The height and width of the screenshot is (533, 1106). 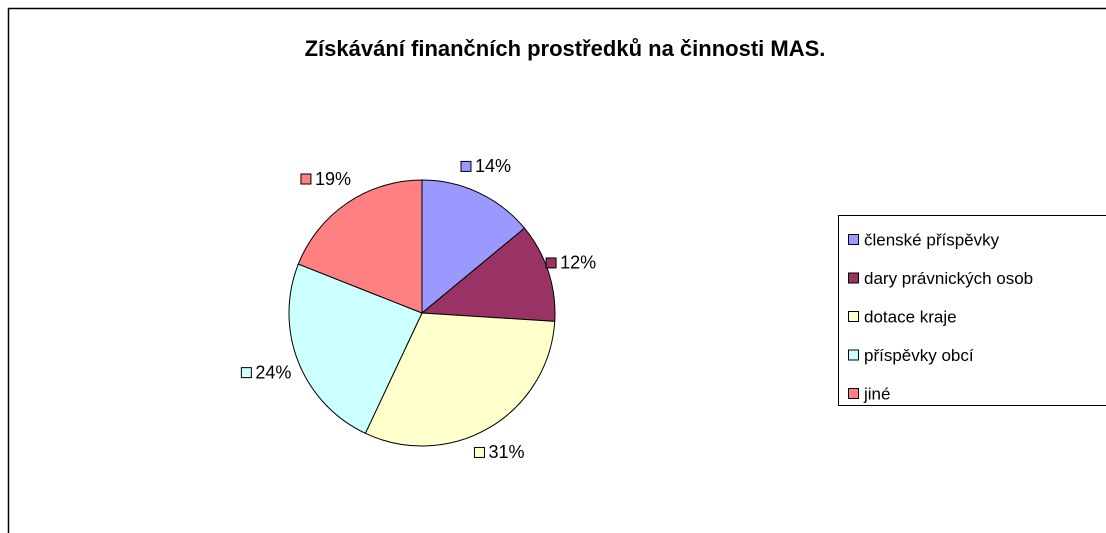 What do you see at coordinates (919, 355) in the screenshot?
I see `legend-label: příspěvky obcí` at bounding box center [919, 355].